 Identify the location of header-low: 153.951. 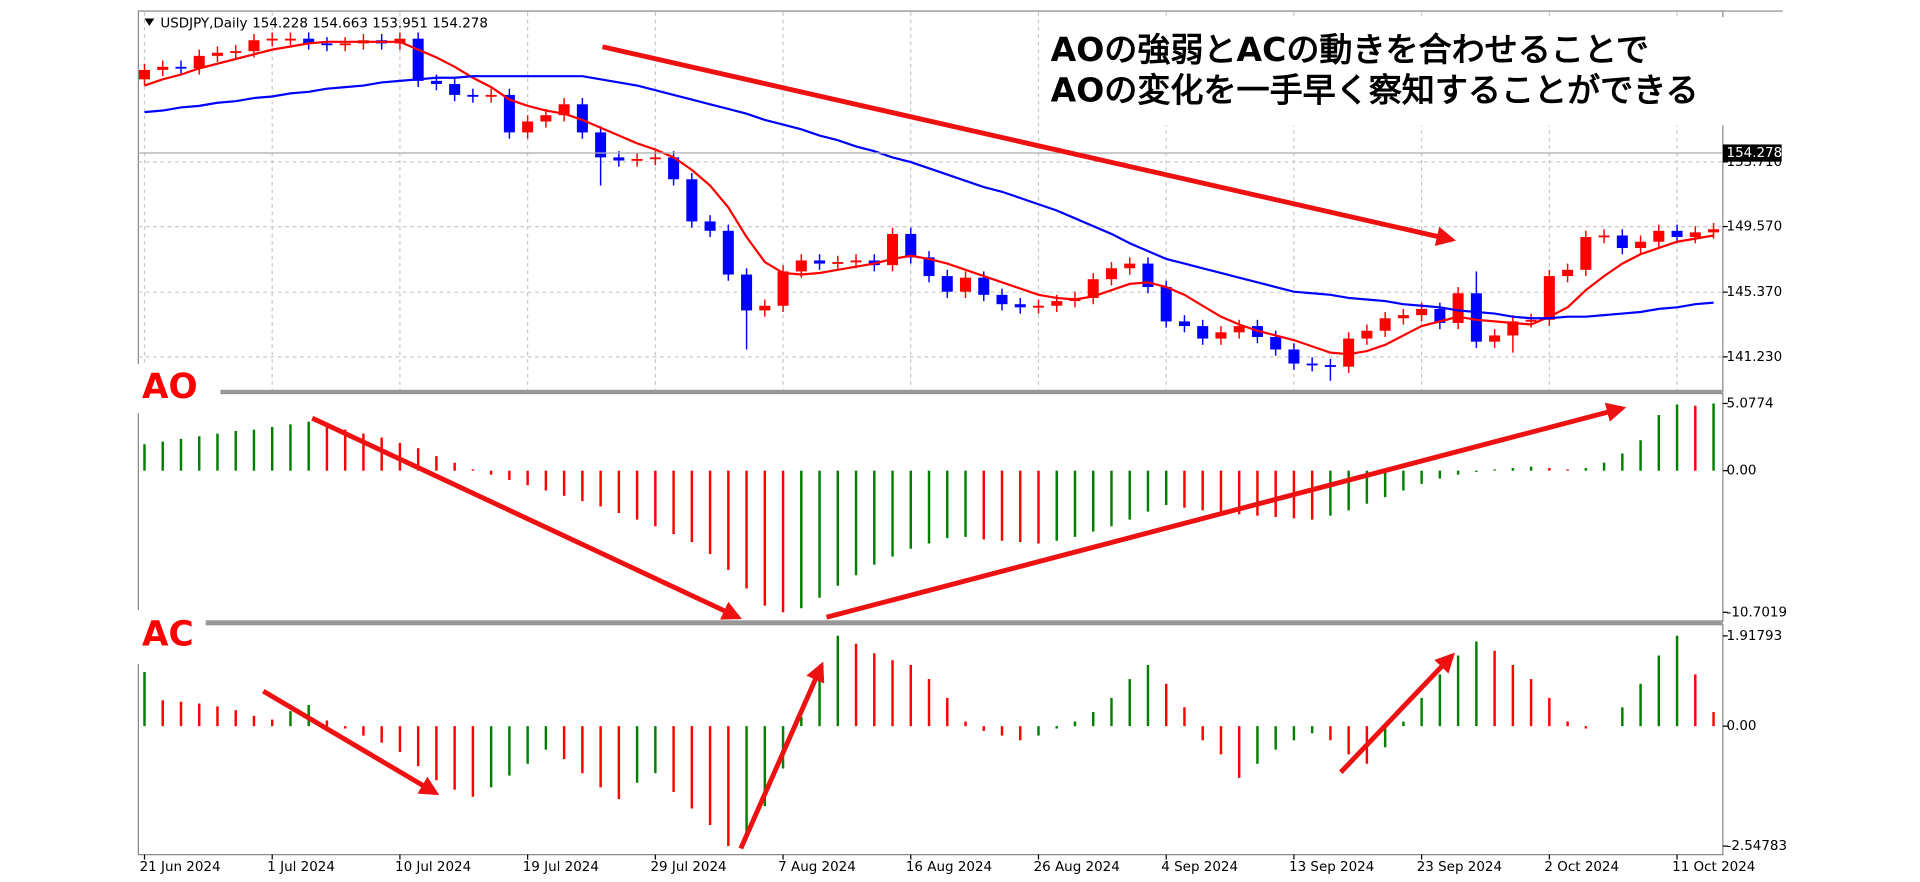
(400, 23).